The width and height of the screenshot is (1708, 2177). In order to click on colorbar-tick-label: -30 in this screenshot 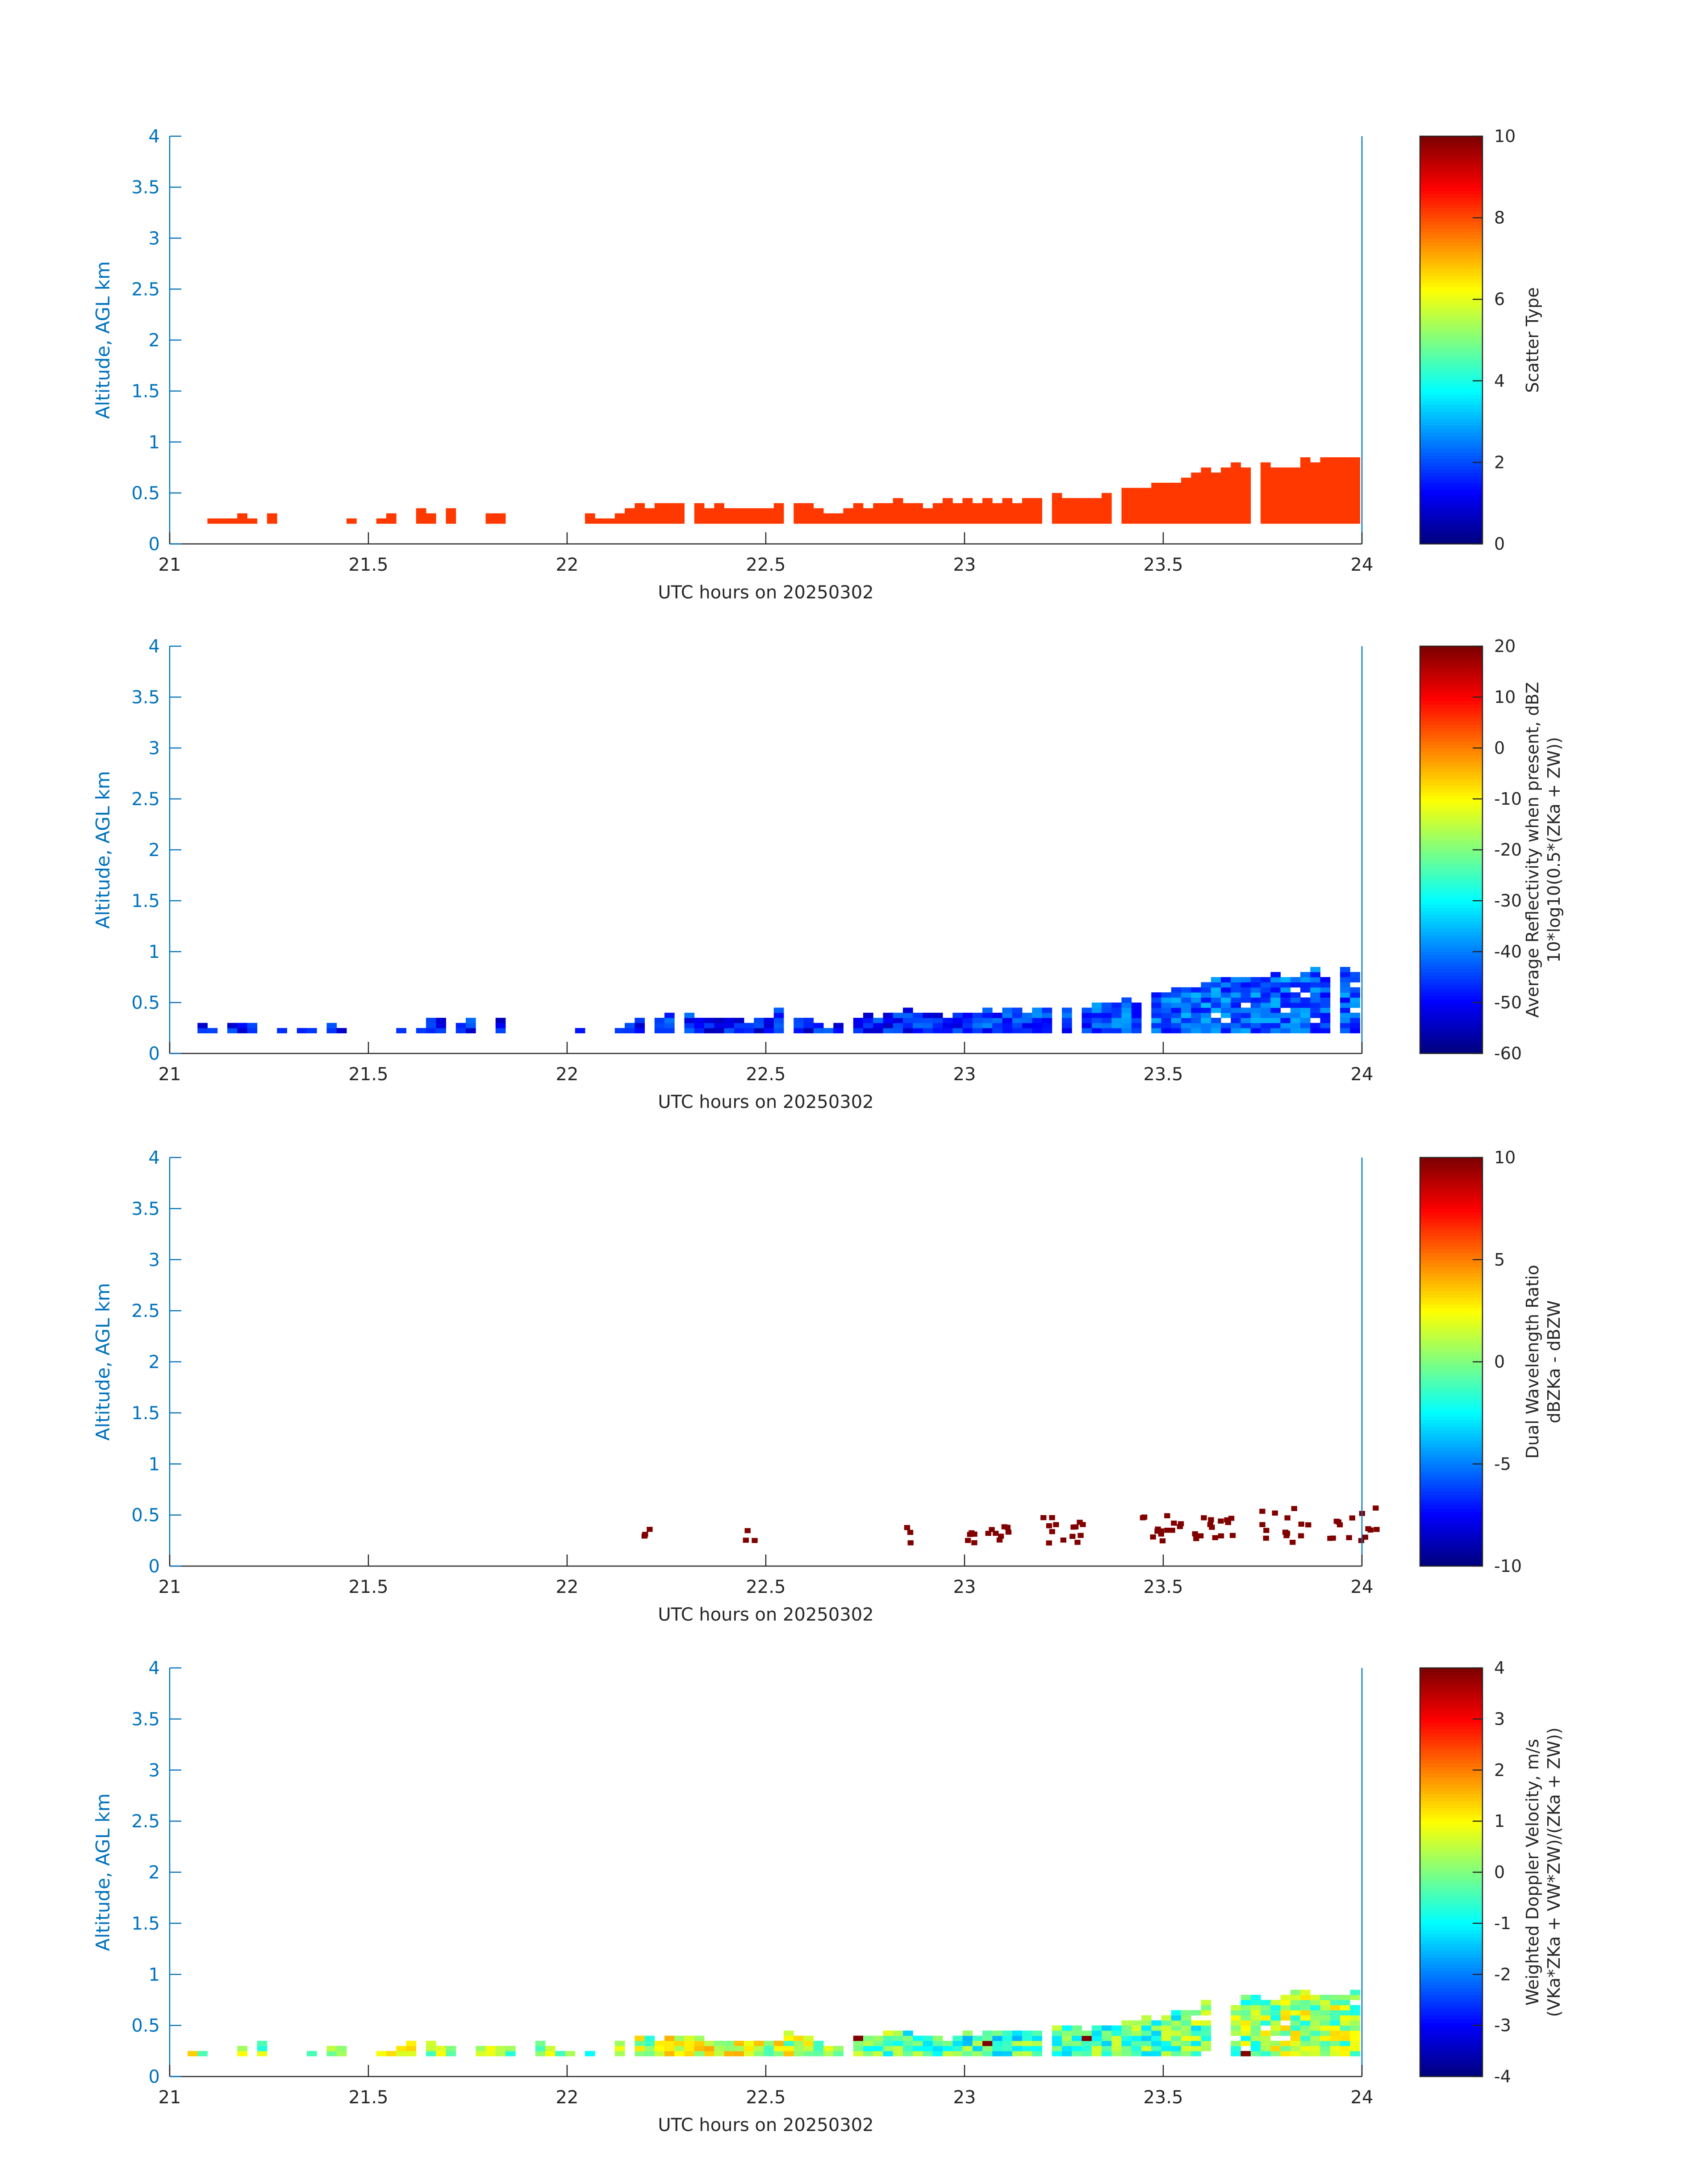, I will do `click(1508, 901)`.